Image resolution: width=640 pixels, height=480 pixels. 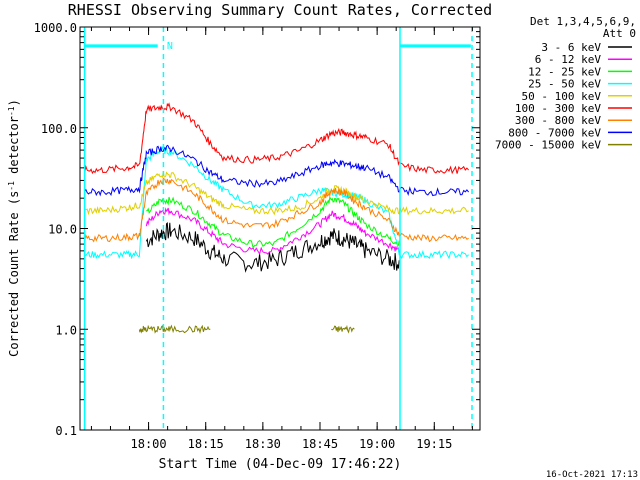 What do you see at coordinates (280, 464) in the screenshot?
I see `x-axis-label: Start Time (04-Dec-09 17:46:22)` at bounding box center [280, 464].